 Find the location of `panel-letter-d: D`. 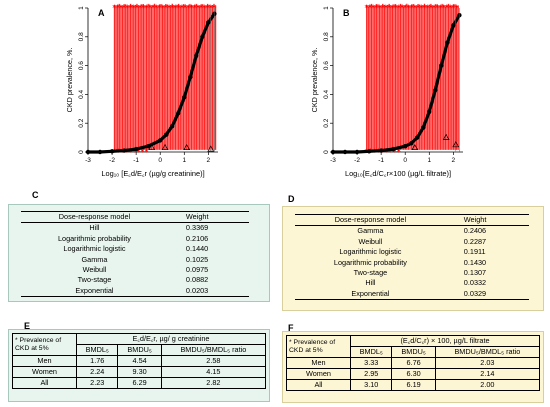

panel-letter-d: D is located at coordinates (291, 199).